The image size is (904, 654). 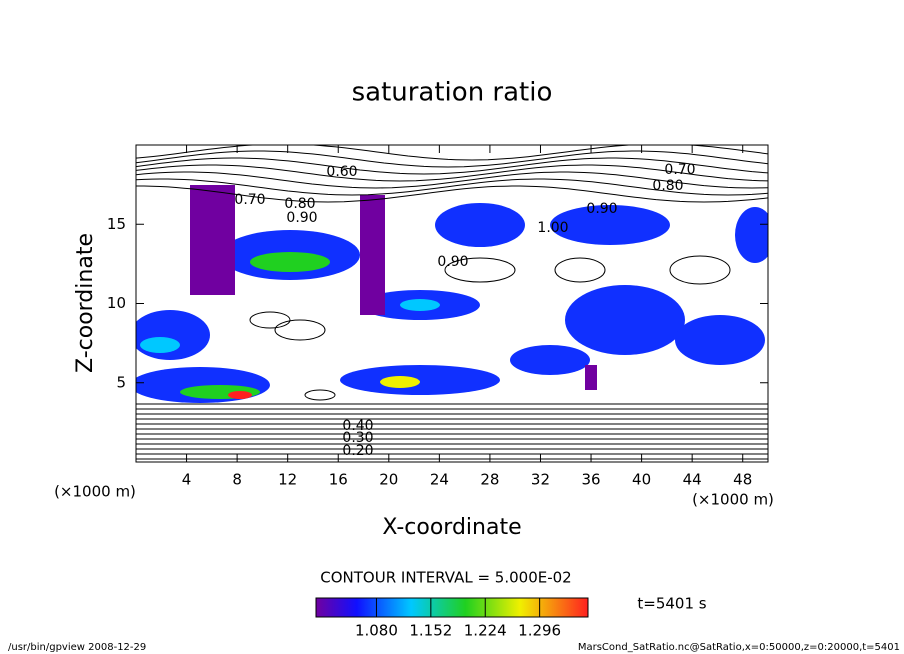 What do you see at coordinates (692, 480) in the screenshot?
I see `x-tick-label: 44` at bounding box center [692, 480].